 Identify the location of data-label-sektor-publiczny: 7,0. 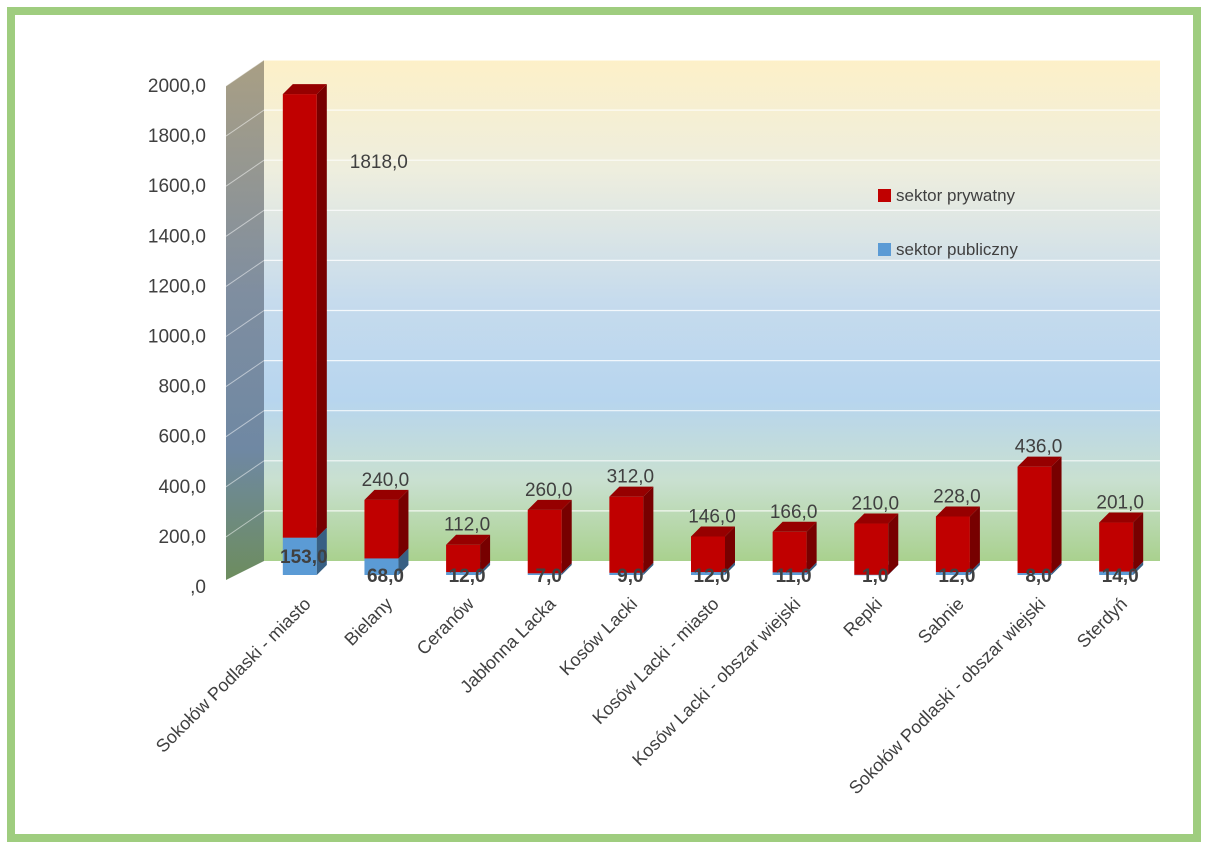
(549, 576).